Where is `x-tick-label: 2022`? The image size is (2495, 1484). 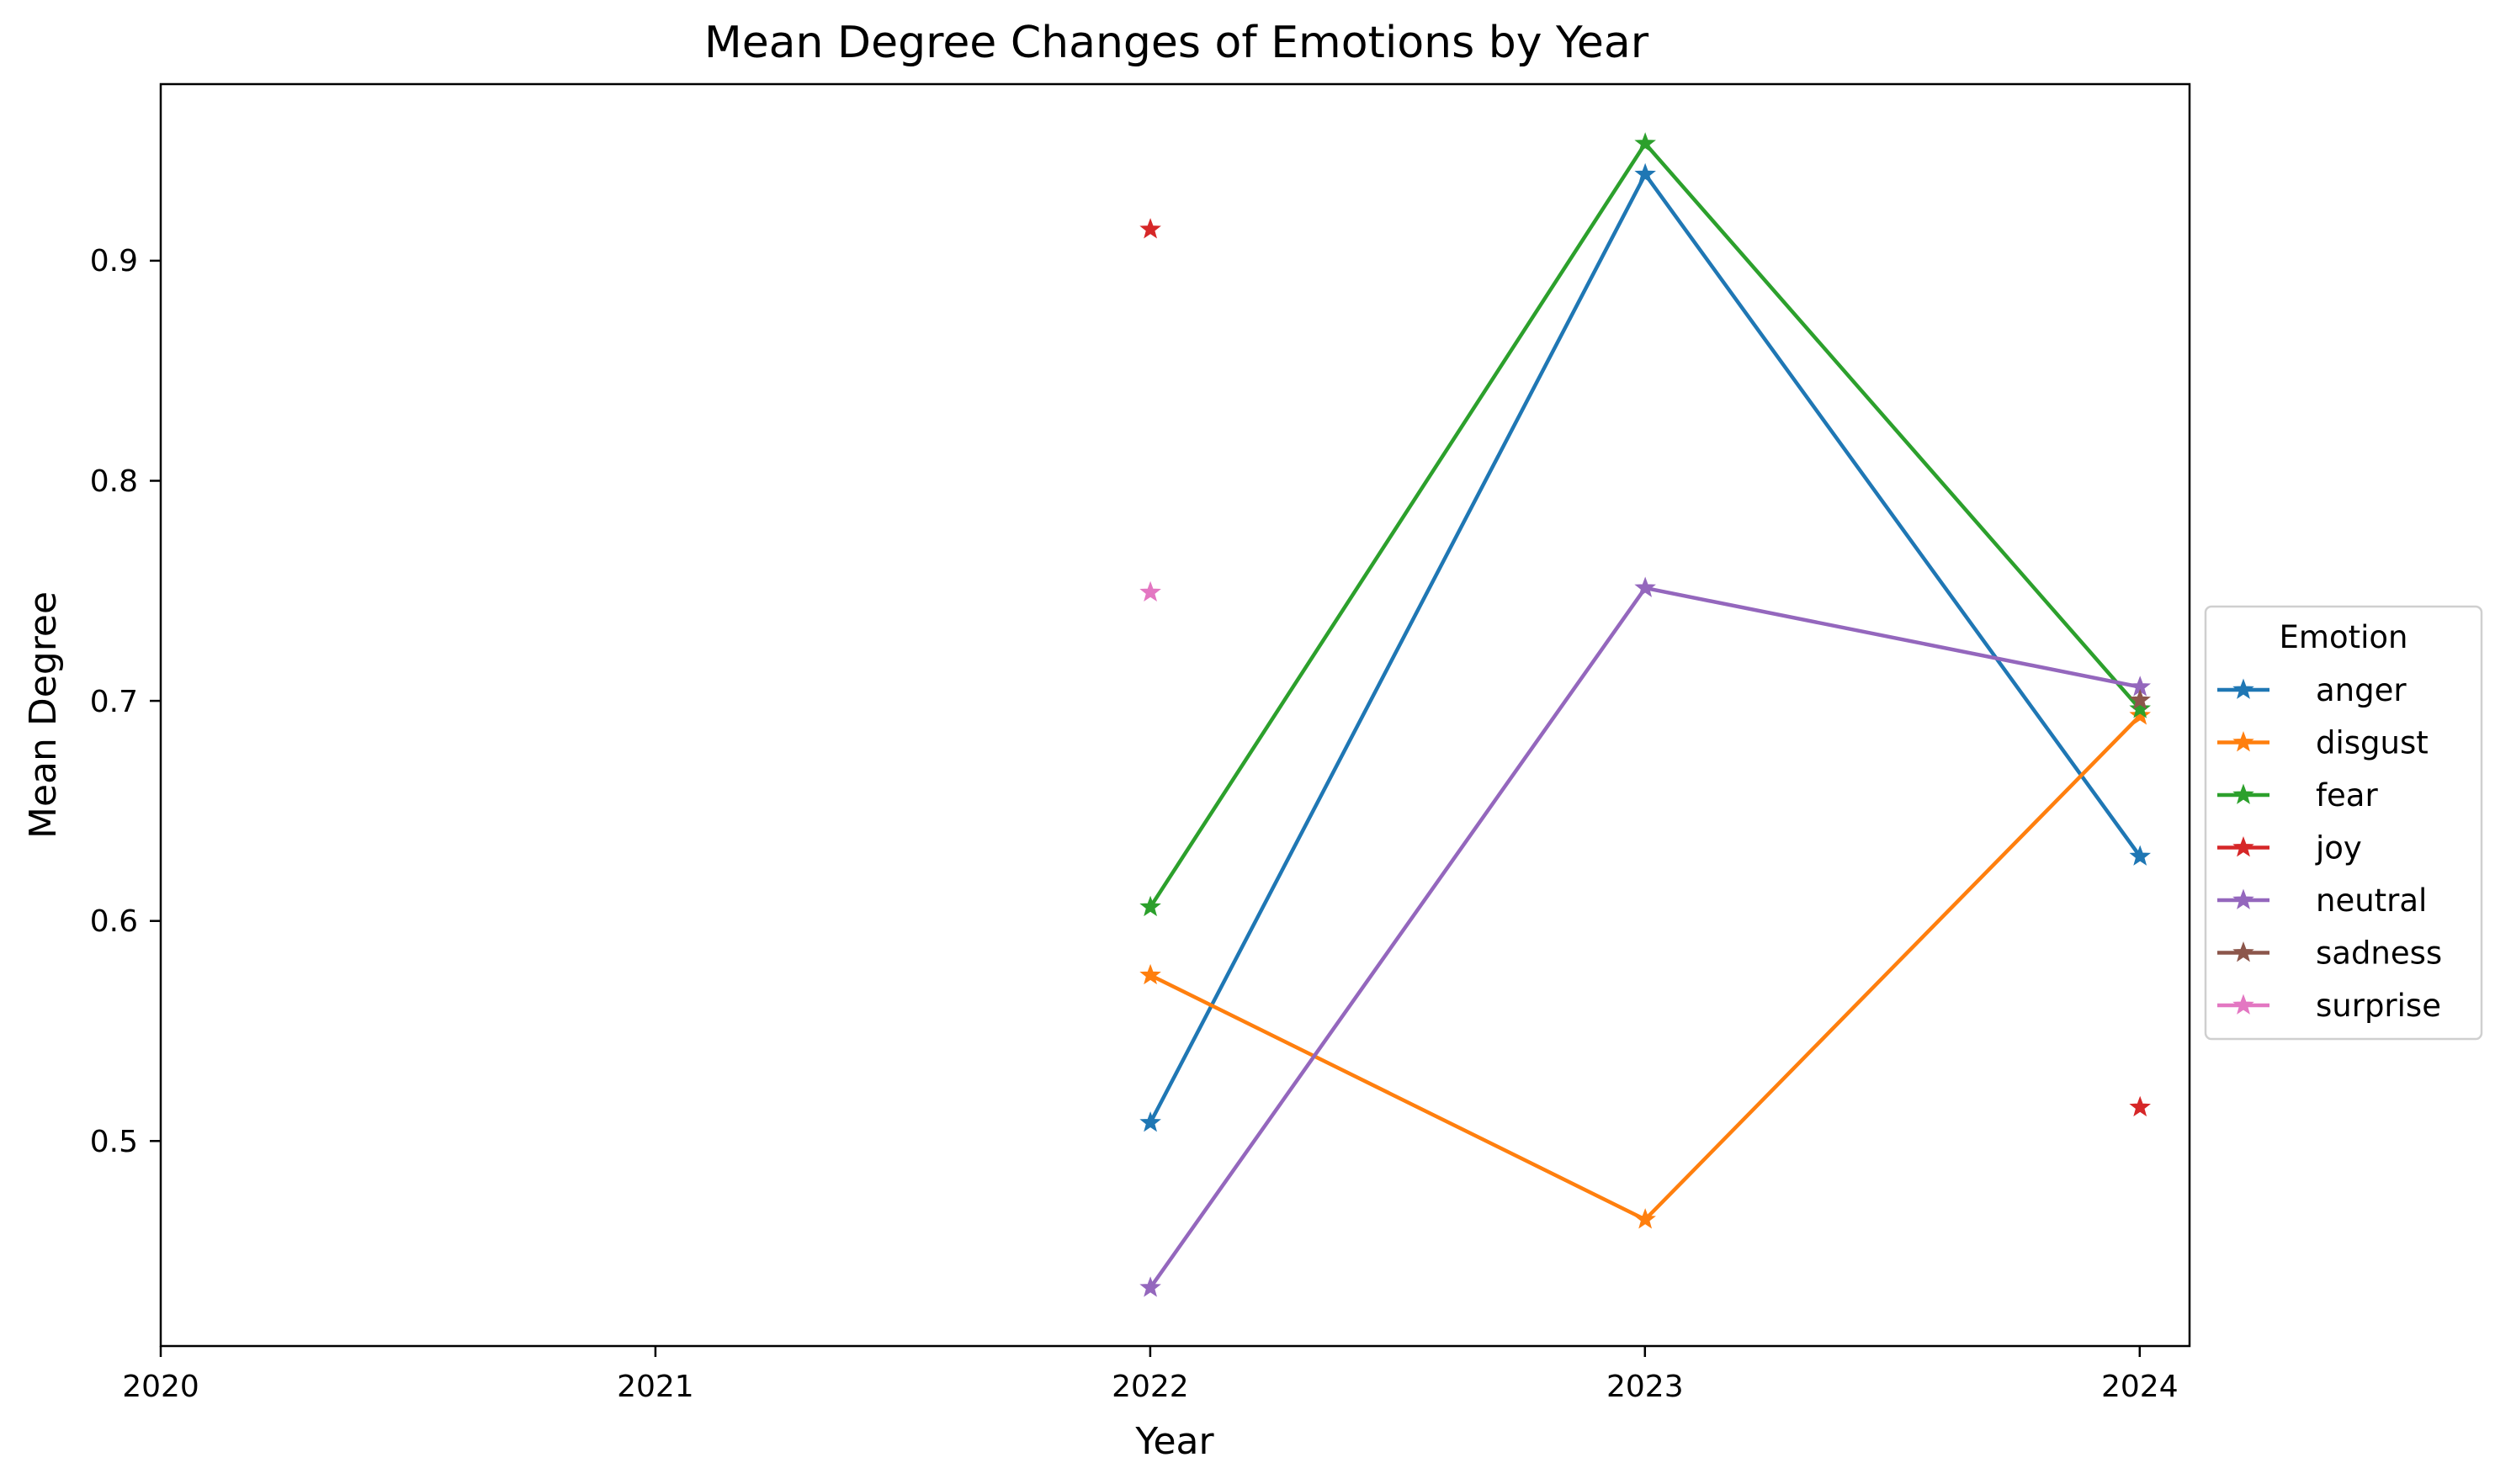 x-tick-label: 2022 is located at coordinates (1150, 1387).